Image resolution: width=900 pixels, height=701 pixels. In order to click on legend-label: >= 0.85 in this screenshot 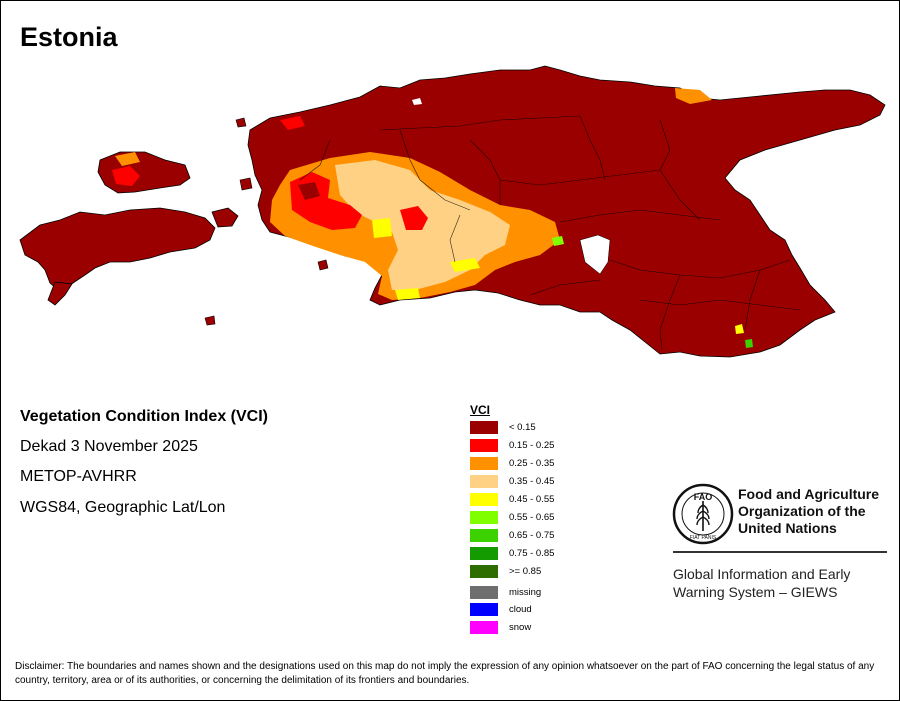, I will do `click(525, 571)`.